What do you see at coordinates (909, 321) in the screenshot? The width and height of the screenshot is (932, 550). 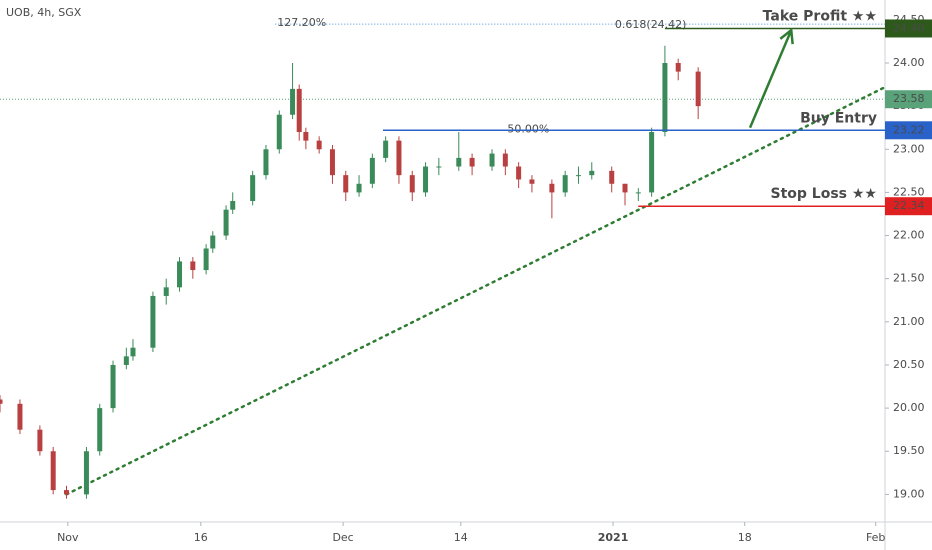 I see `y-tick-label: 21.00` at bounding box center [909, 321].